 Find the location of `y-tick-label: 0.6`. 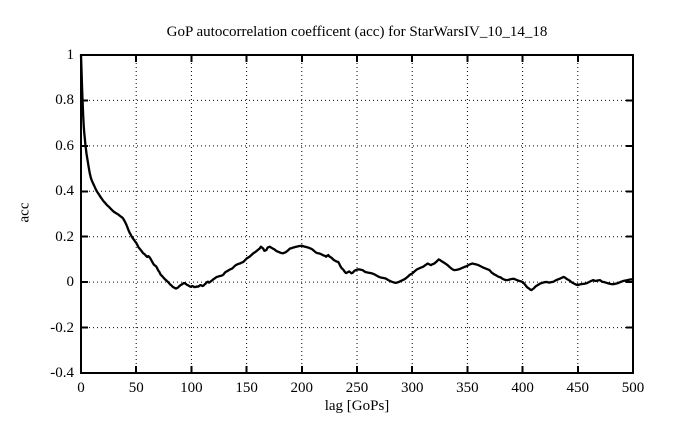

y-tick-label: 0.6 is located at coordinates (64, 145).